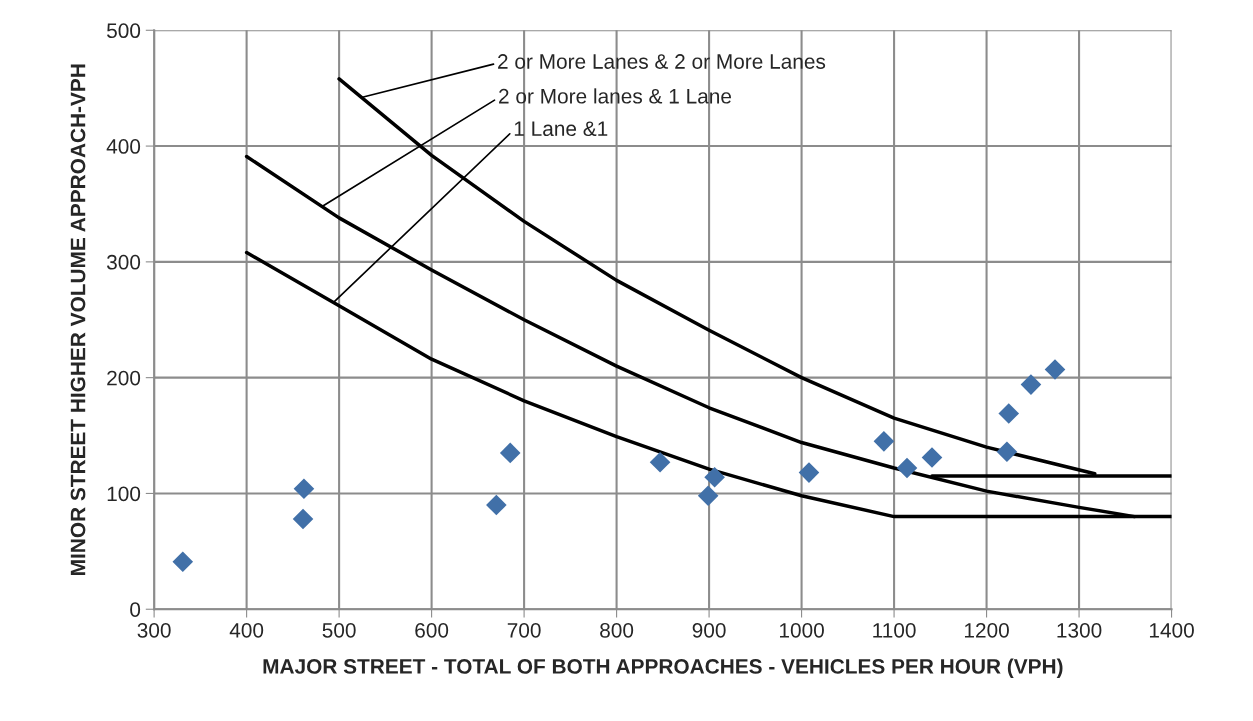  I want to click on x-tick-label: 1400, so click(1171, 630).